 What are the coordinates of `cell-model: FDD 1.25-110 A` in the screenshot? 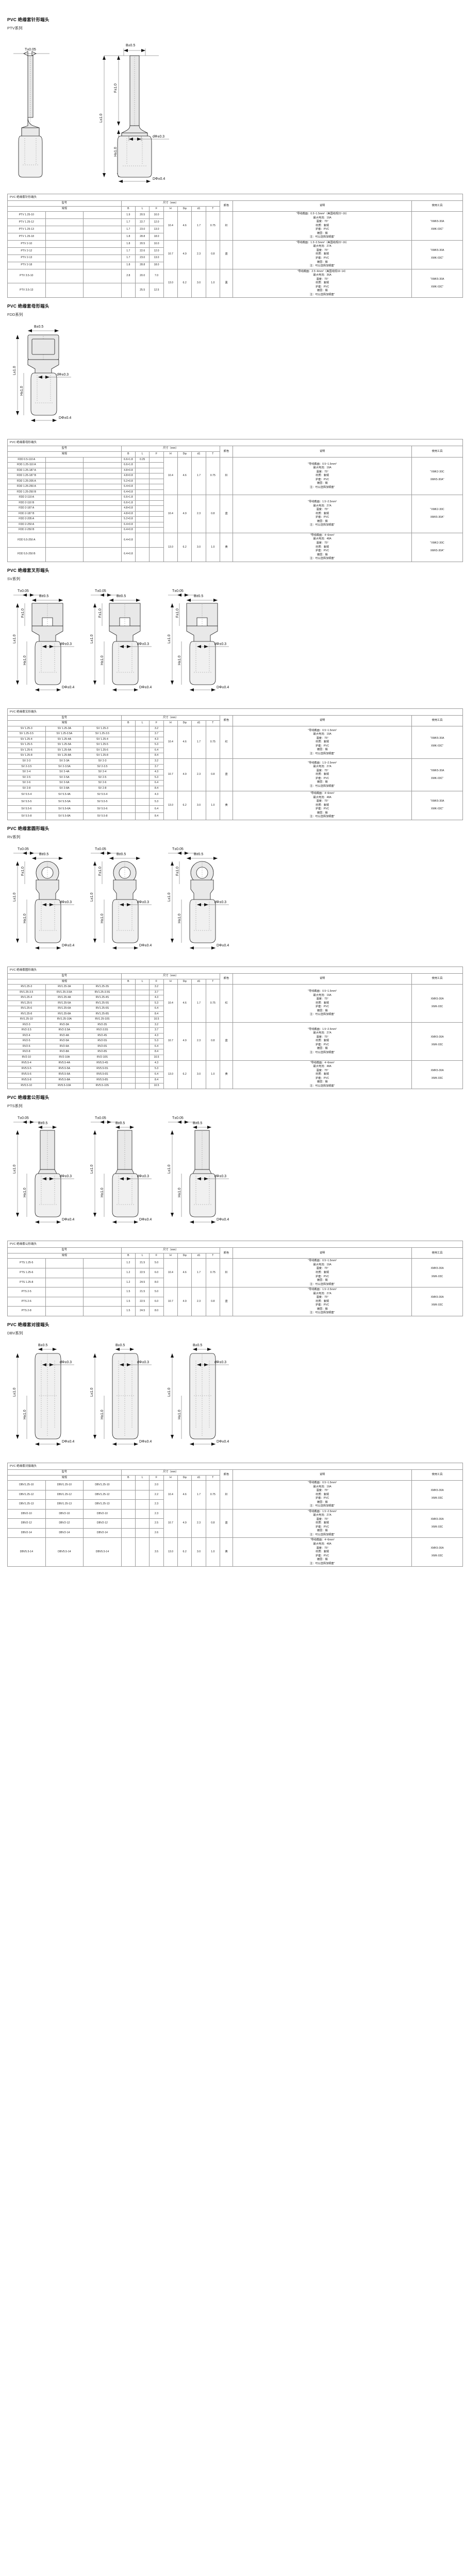 It's located at (26, 465).